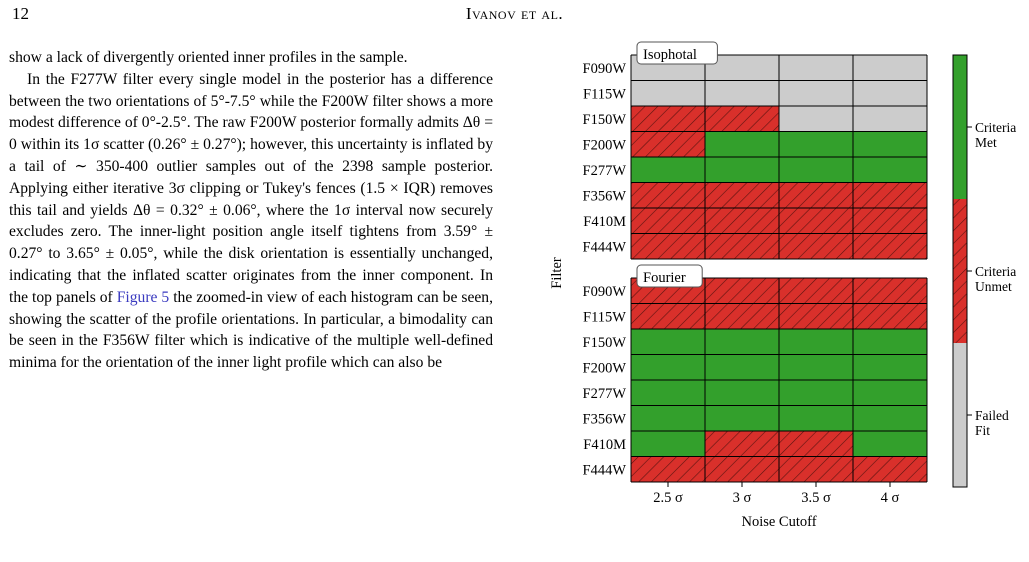 The image size is (1029, 562). What do you see at coordinates (816, 316) in the screenshot?
I see `hatch-fourier-f115w-col3` at bounding box center [816, 316].